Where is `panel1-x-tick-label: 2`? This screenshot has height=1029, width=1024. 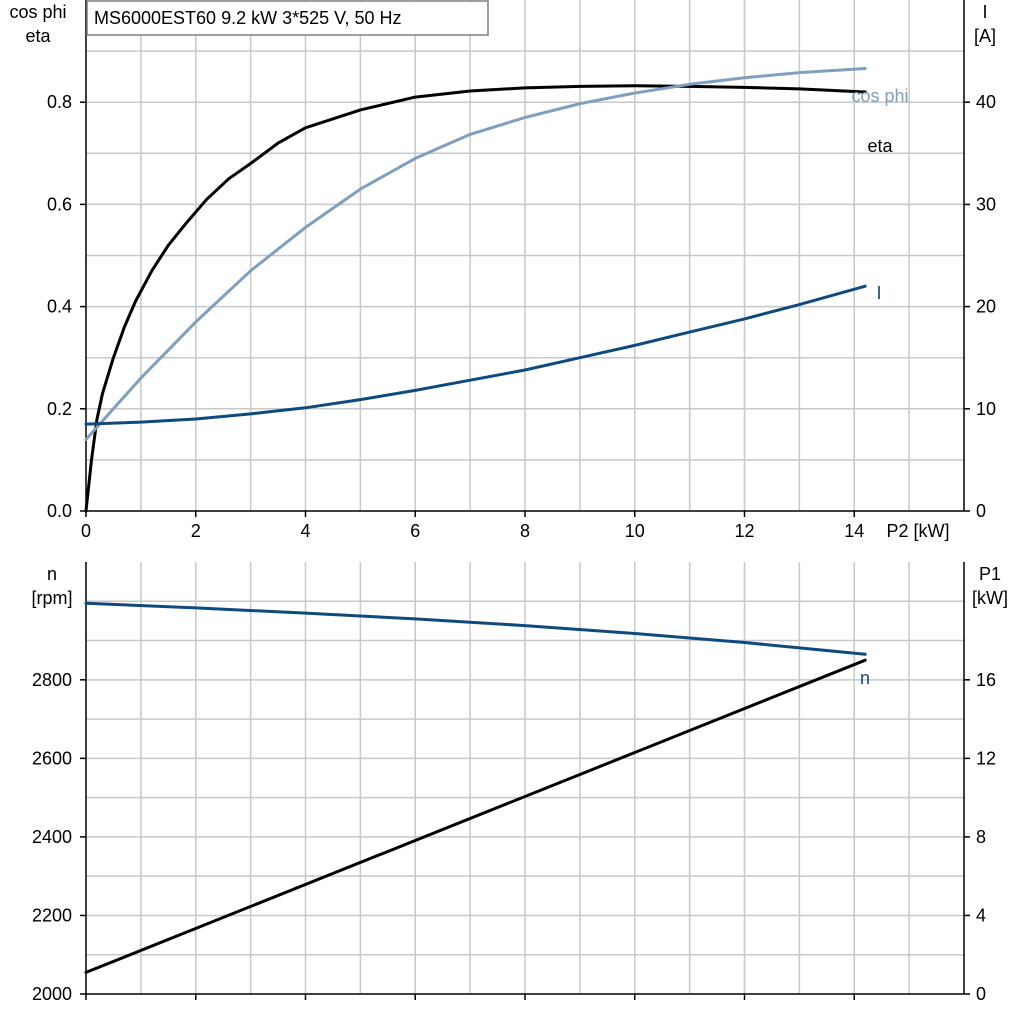
panel1-x-tick-label: 2 is located at coordinates (196, 531).